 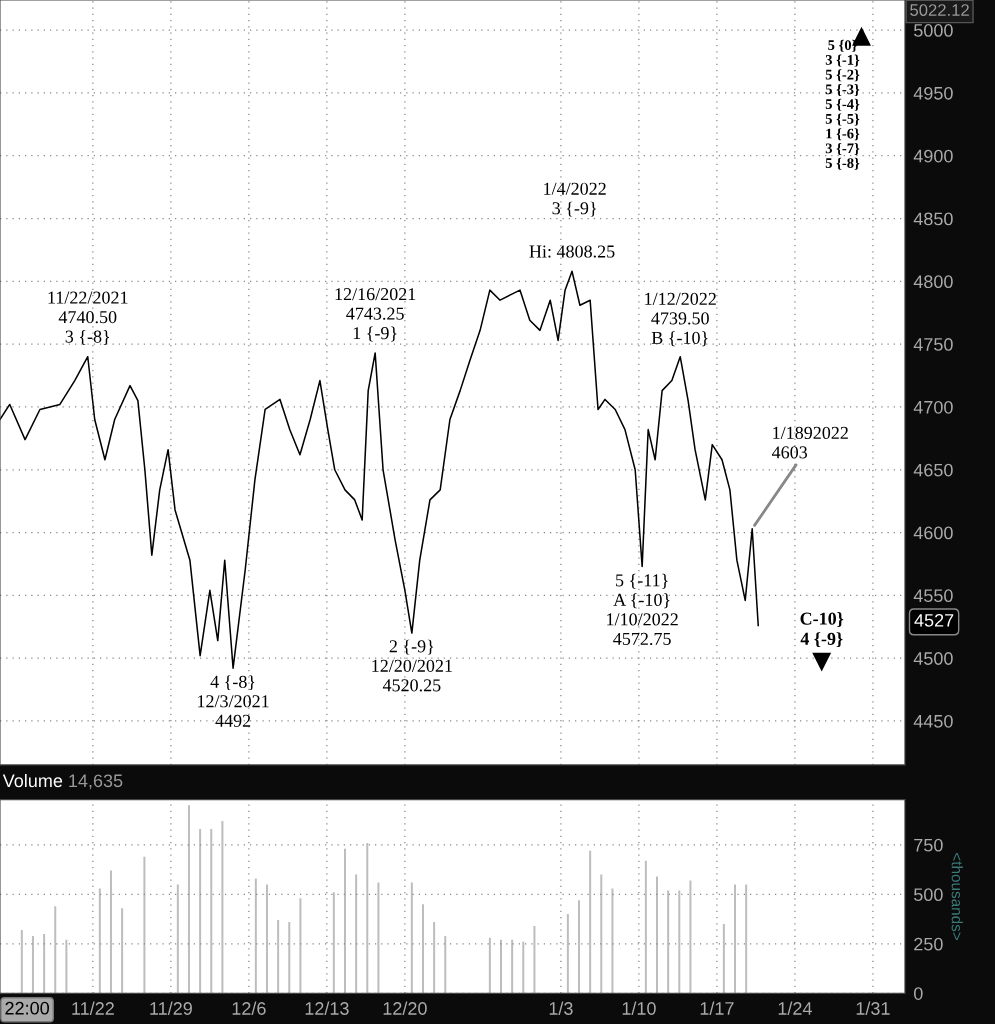 What do you see at coordinates (933, 219) in the screenshot?
I see `y-tick-label: 4850` at bounding box center [933, 219].